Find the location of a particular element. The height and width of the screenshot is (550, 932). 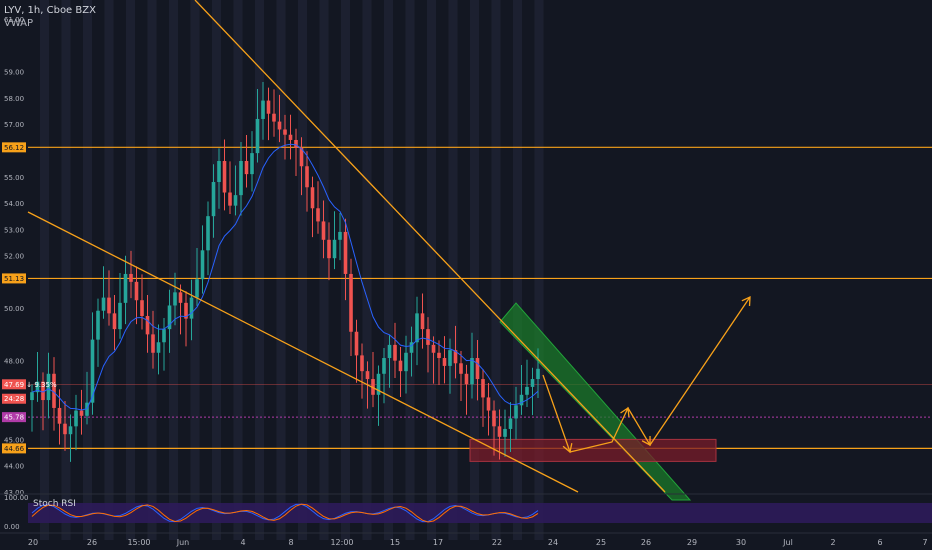

drawing-zones is located at coordinates (593, 401).